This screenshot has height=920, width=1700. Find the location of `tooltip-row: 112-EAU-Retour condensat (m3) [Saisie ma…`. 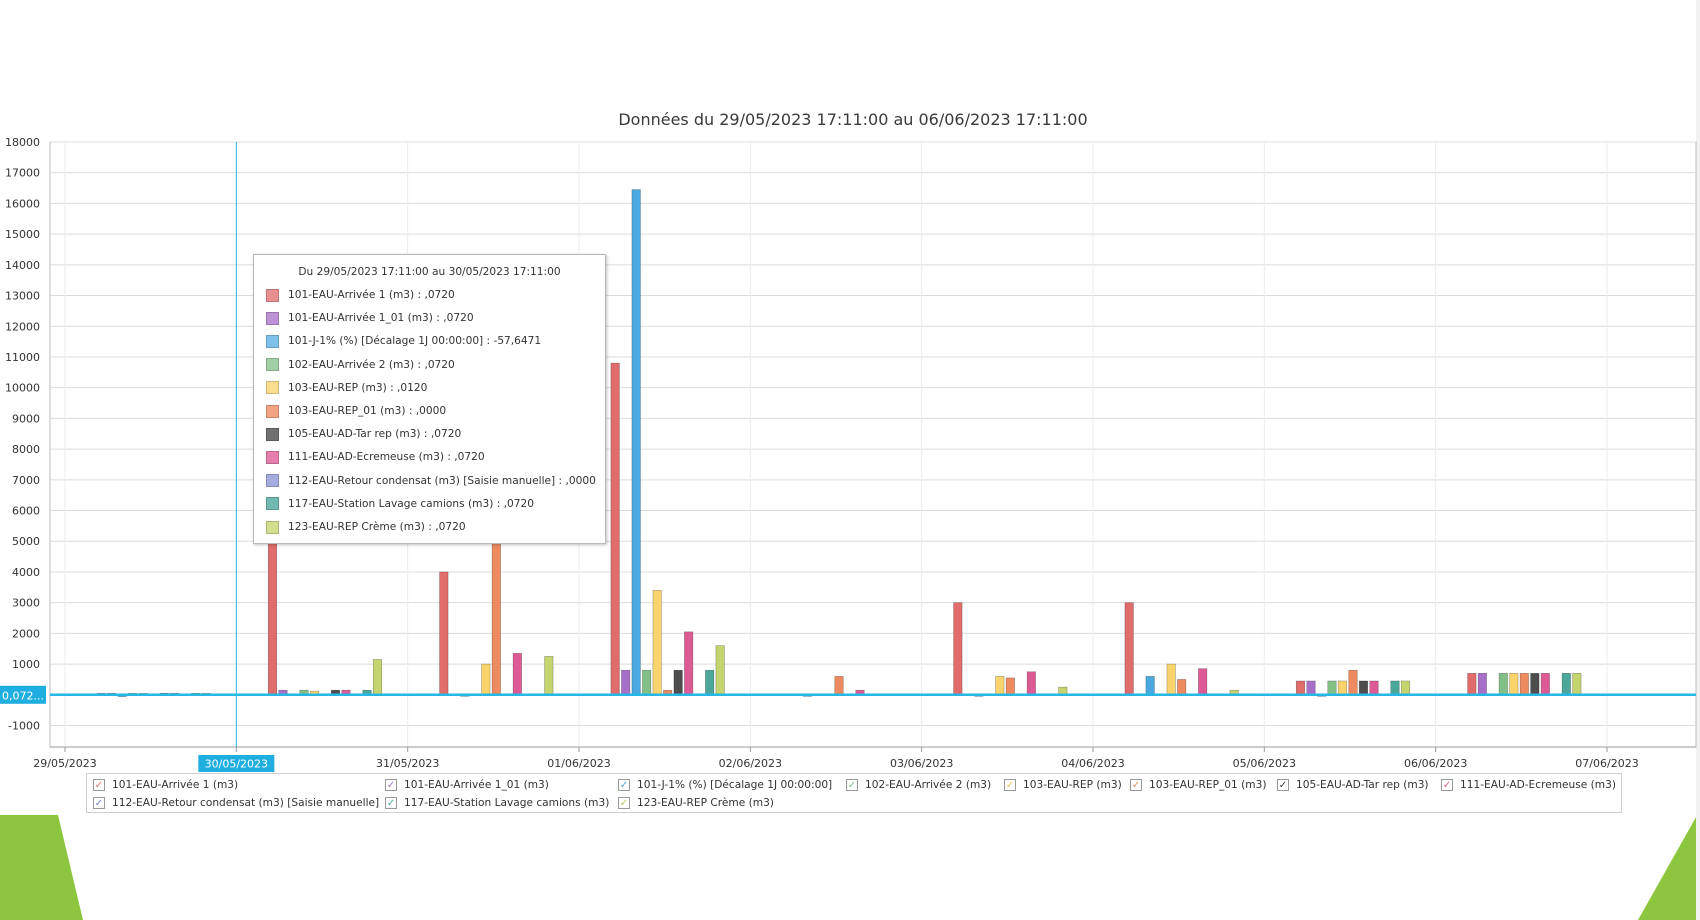

tooltip-row: 112-EAU-Retour condensat (m3) [Saisie ma… is located at coordinates (431, 481).